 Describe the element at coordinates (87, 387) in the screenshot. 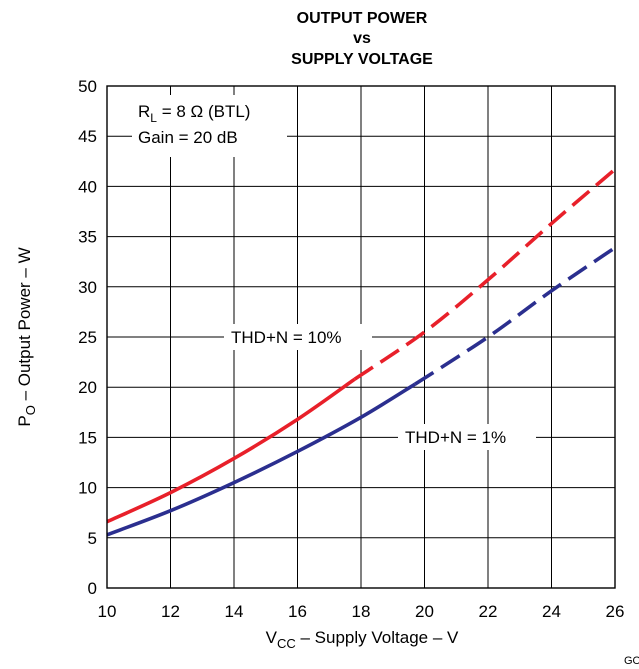

I see `y-tick-label: 20` at that location.